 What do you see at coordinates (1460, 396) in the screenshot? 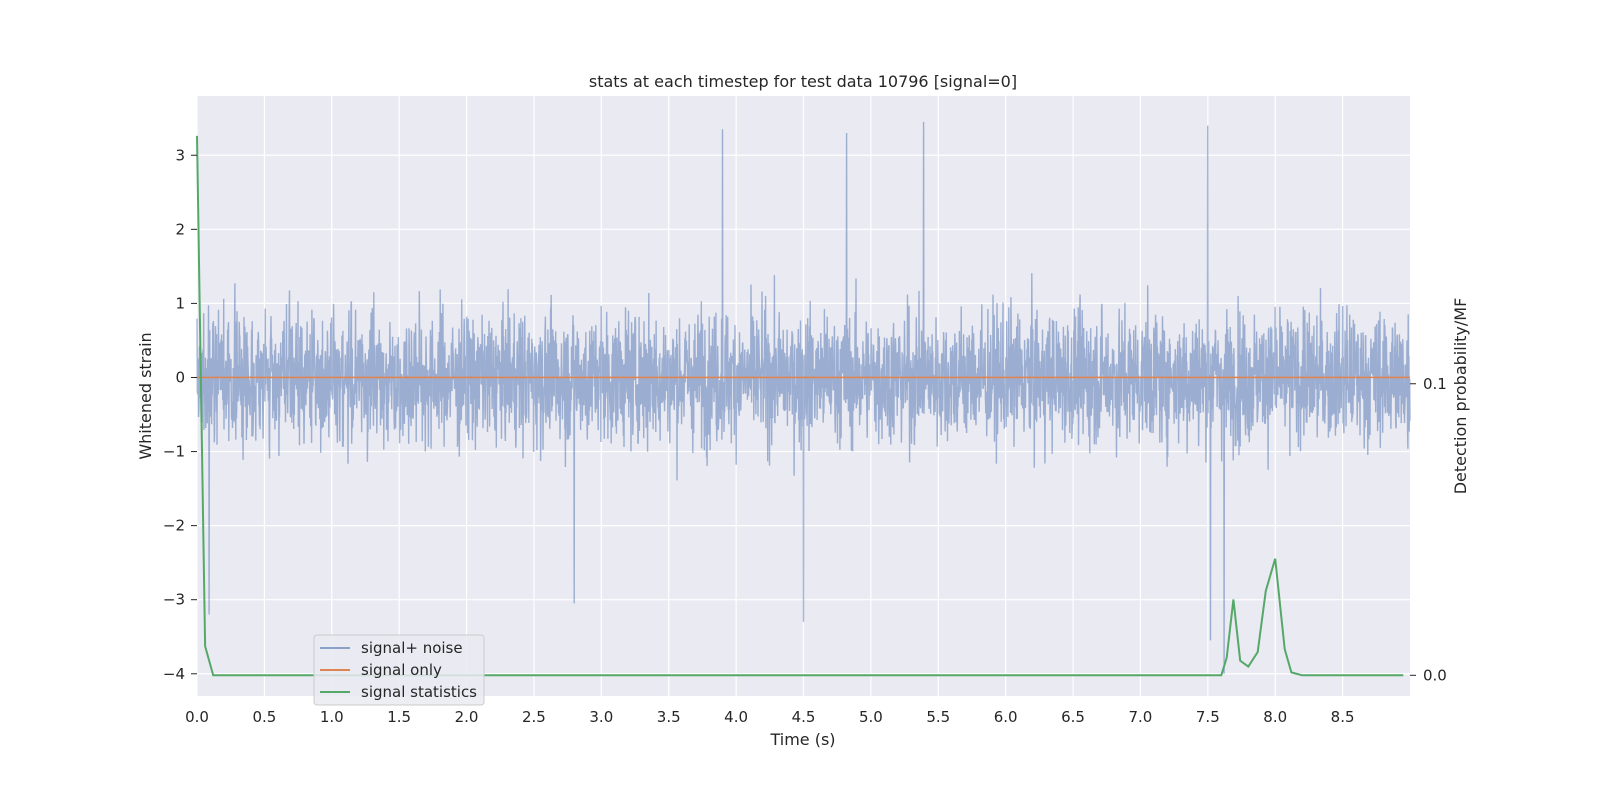
I see `y2-axis-label: Detection probability/MF` at bounding box center [1460, 396].